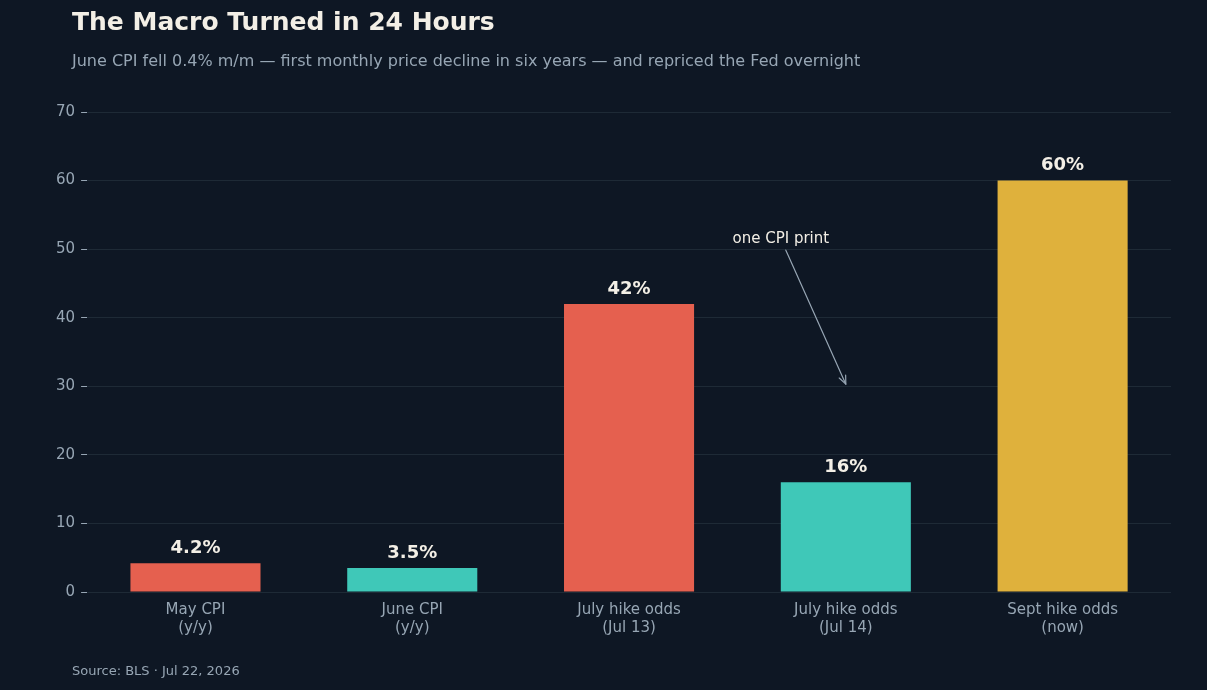  What do you see at coordinates (629, 617) in the screenshot?
I see `x-tick-label: July hike odds (Jul 13)` at bounding box center [629, 617].